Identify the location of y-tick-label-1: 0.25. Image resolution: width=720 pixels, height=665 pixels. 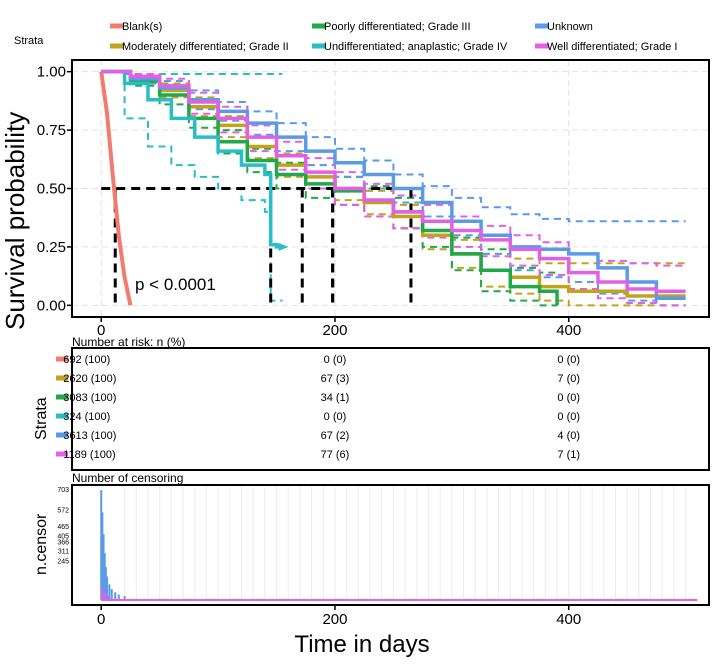
(51, 247).